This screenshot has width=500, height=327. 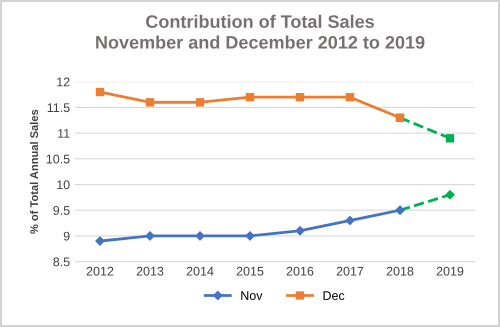 I want to click on x-tick-label: 2014, so click(x=200, y=271).